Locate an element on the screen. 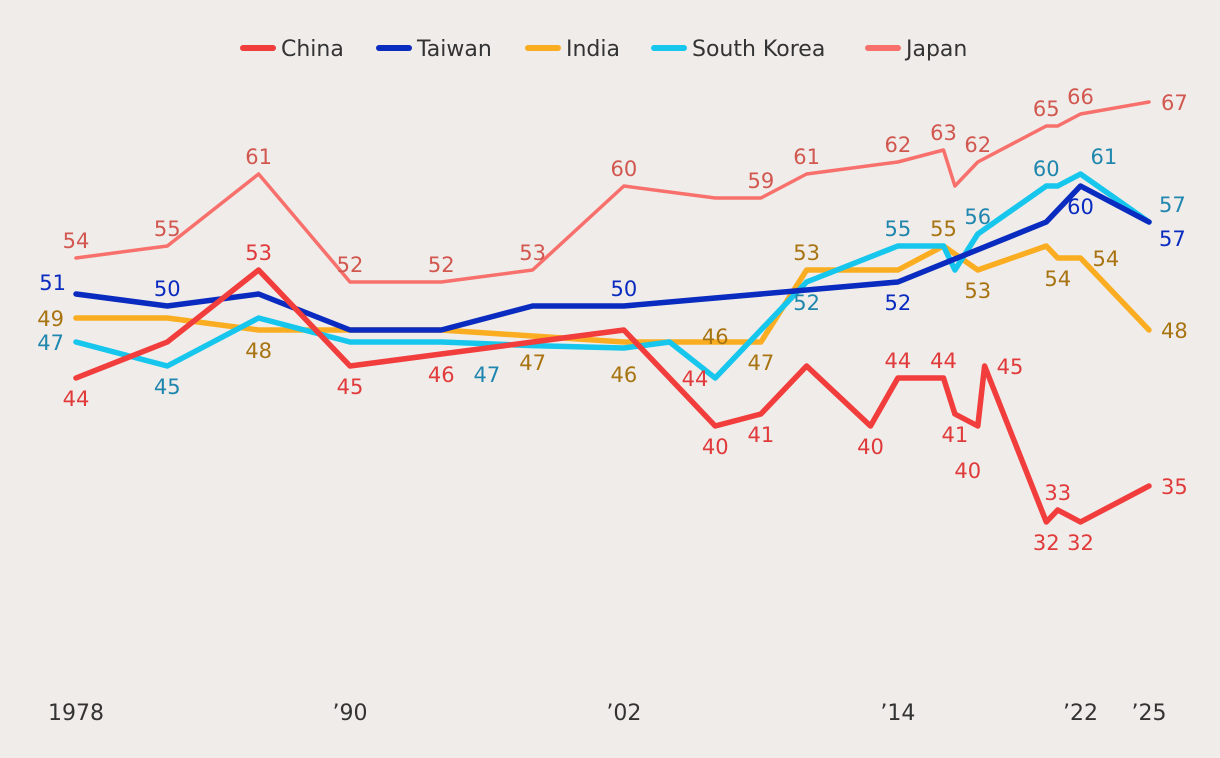 The width and height of the screenshot is (1220, 758). legend-label: Taiwan is located at coordinates (454, 49).